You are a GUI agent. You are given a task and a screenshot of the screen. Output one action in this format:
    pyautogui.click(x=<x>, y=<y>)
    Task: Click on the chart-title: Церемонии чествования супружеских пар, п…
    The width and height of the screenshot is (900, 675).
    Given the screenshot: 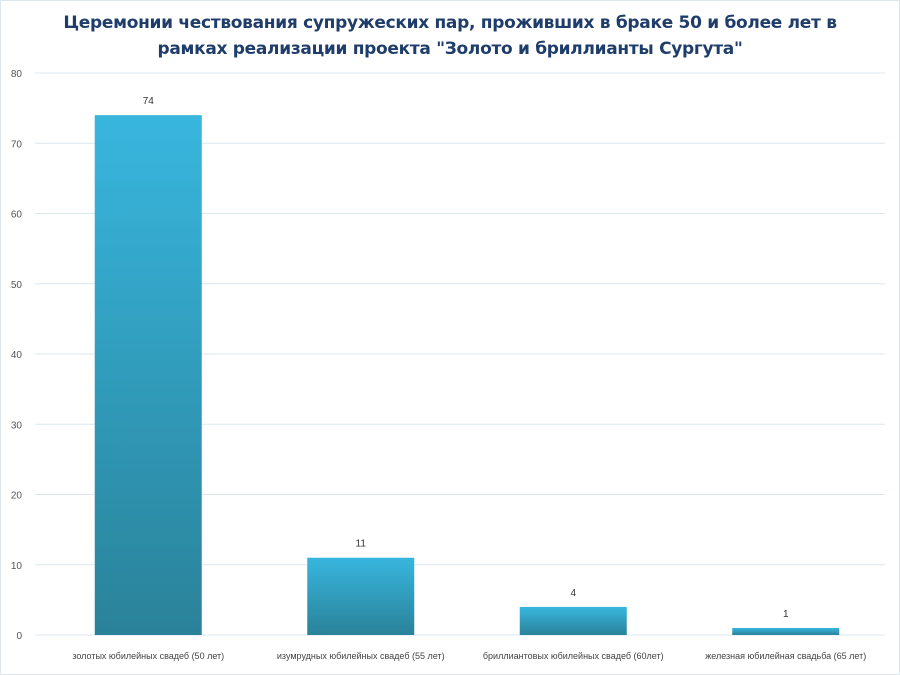 What is the action you would take?
    pyautogui.click(x=450, y=36)
    